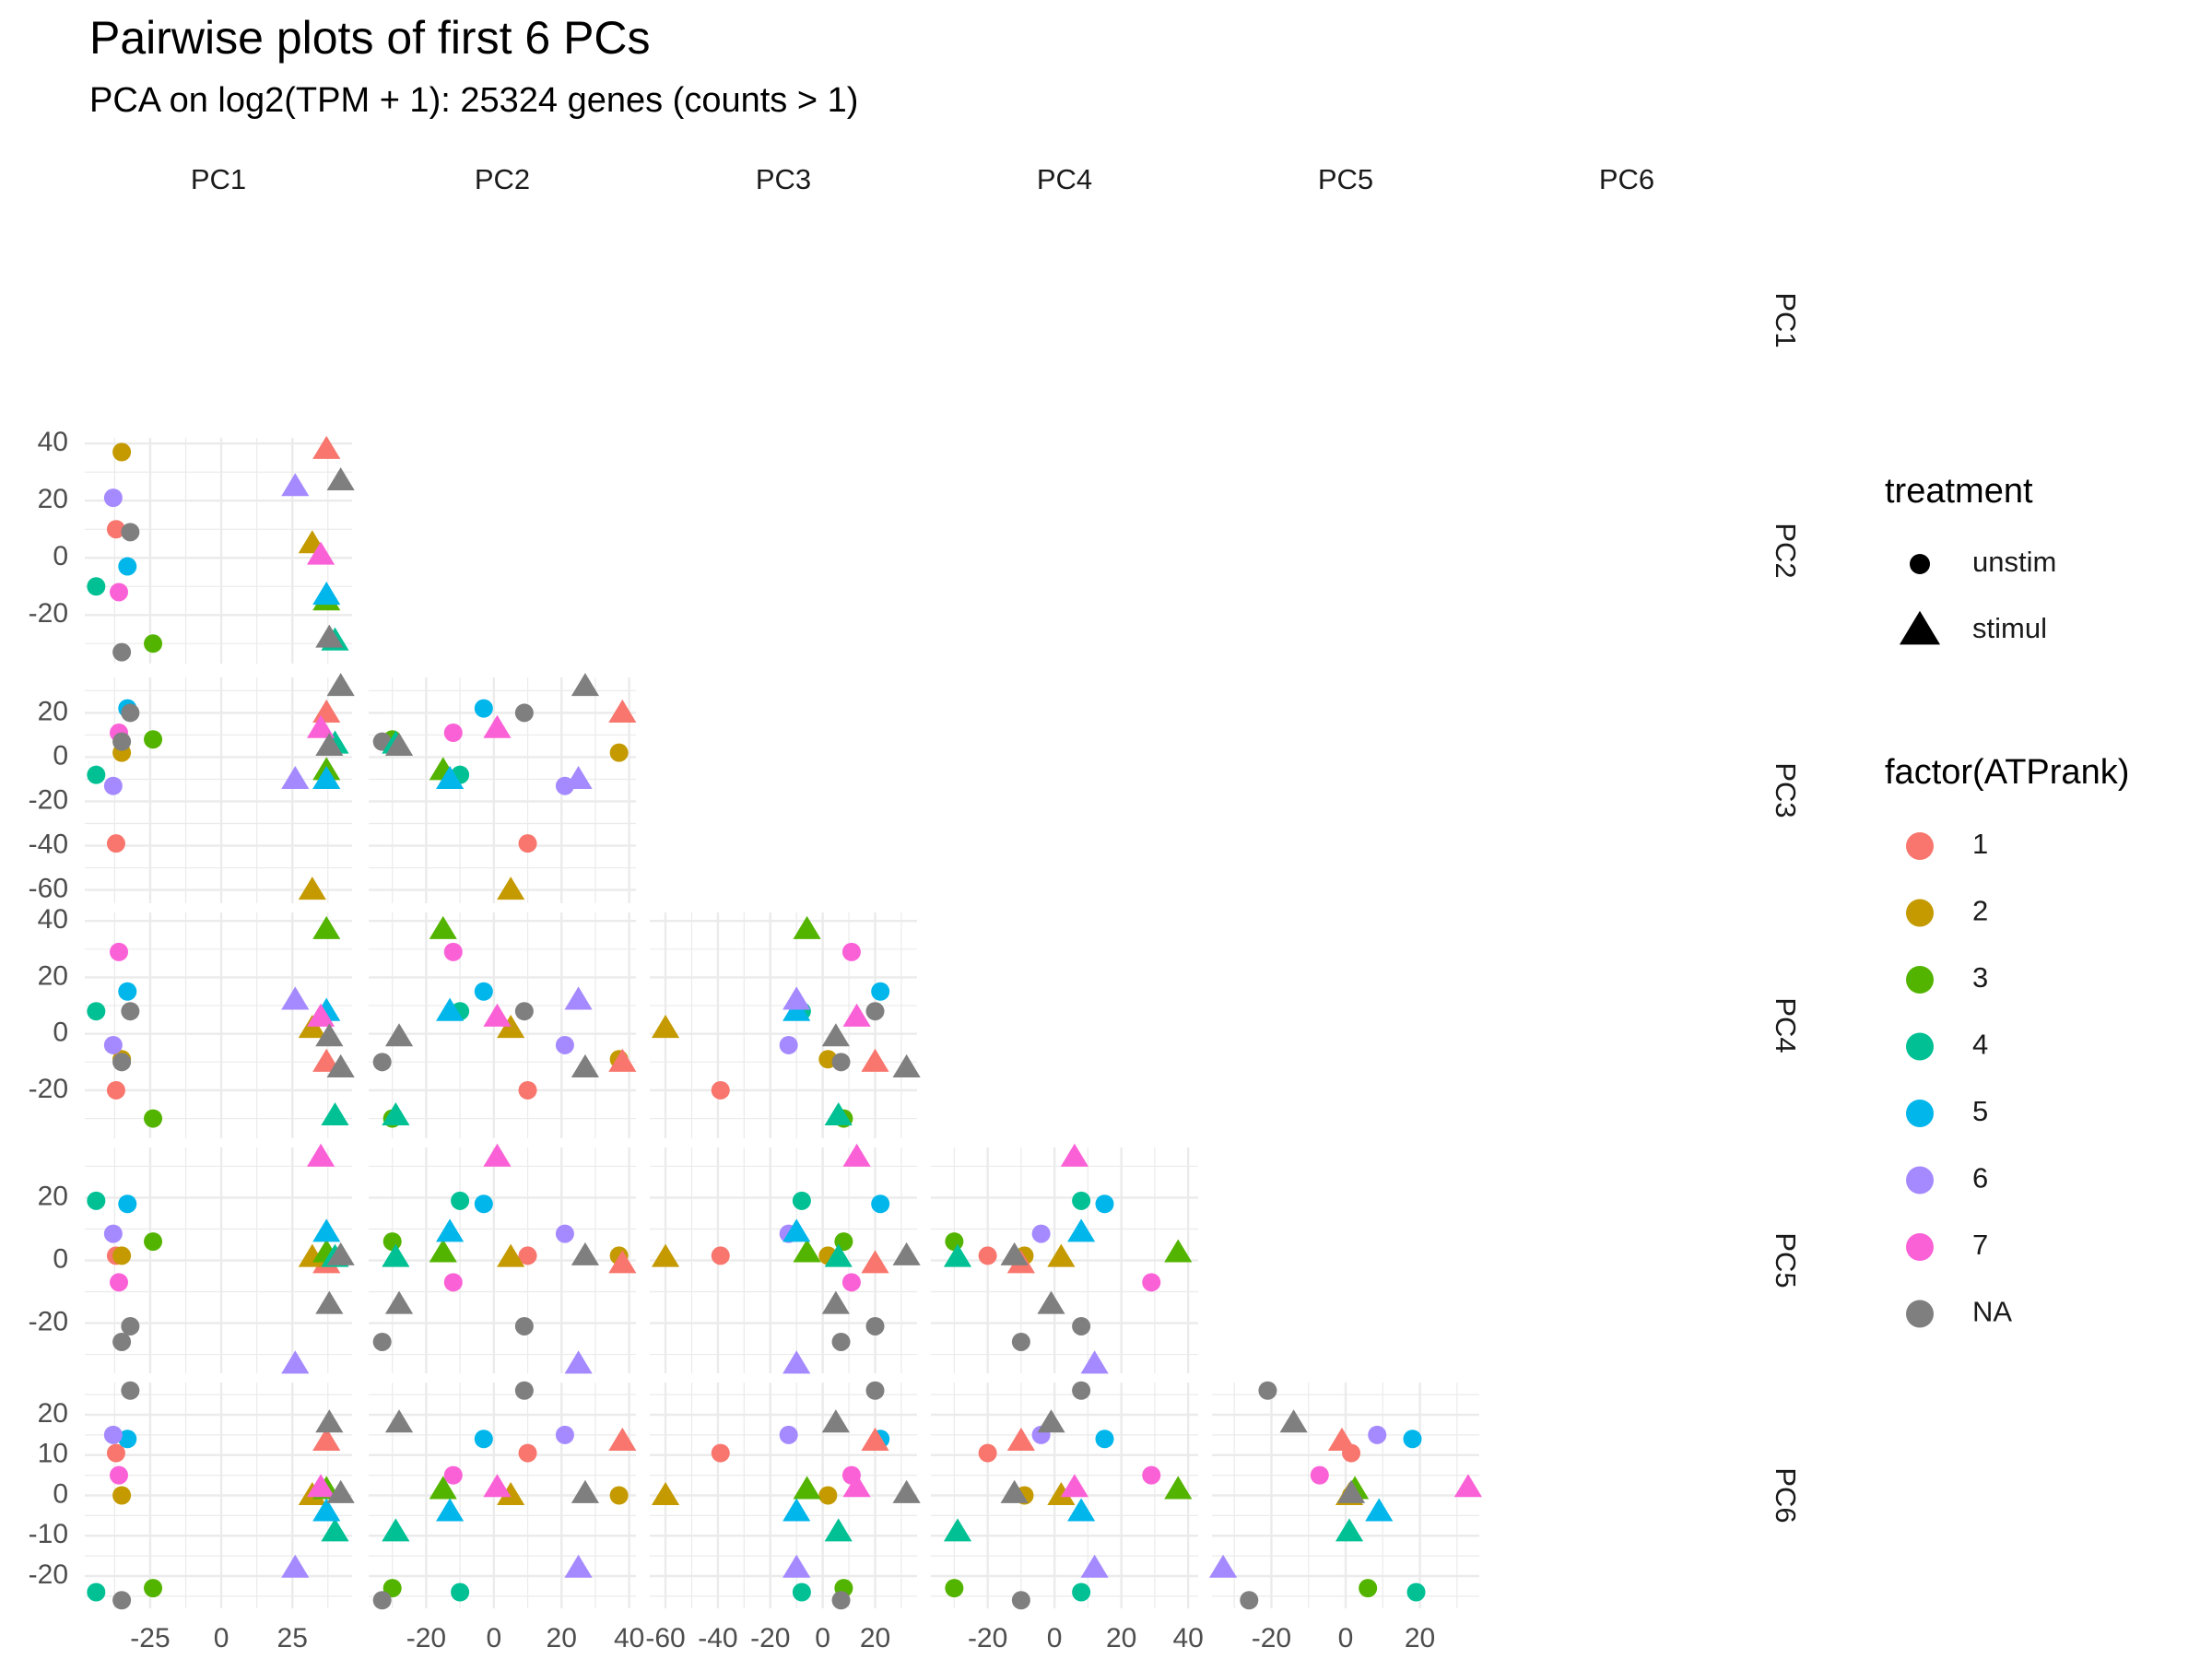  I want to click on y-tick-label-PC5: -20, so click(48, 1321).